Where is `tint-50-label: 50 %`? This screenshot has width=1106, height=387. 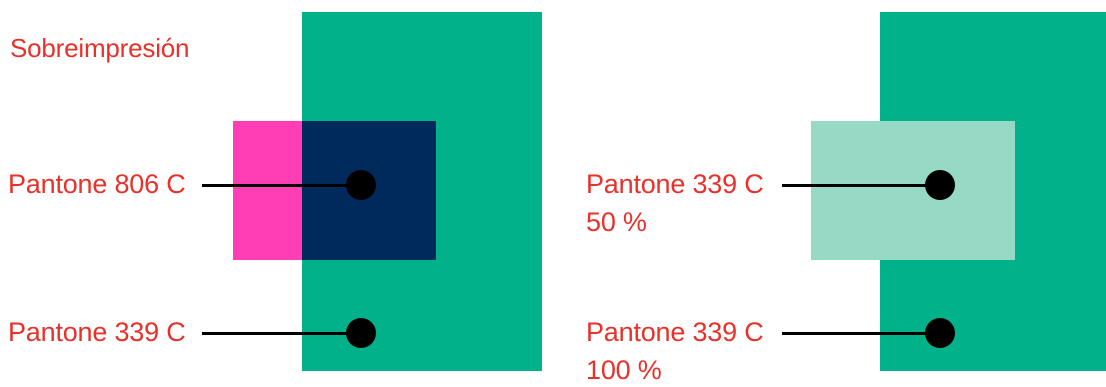
tint-50-label: 50 % is located at coordinates (616, 222).